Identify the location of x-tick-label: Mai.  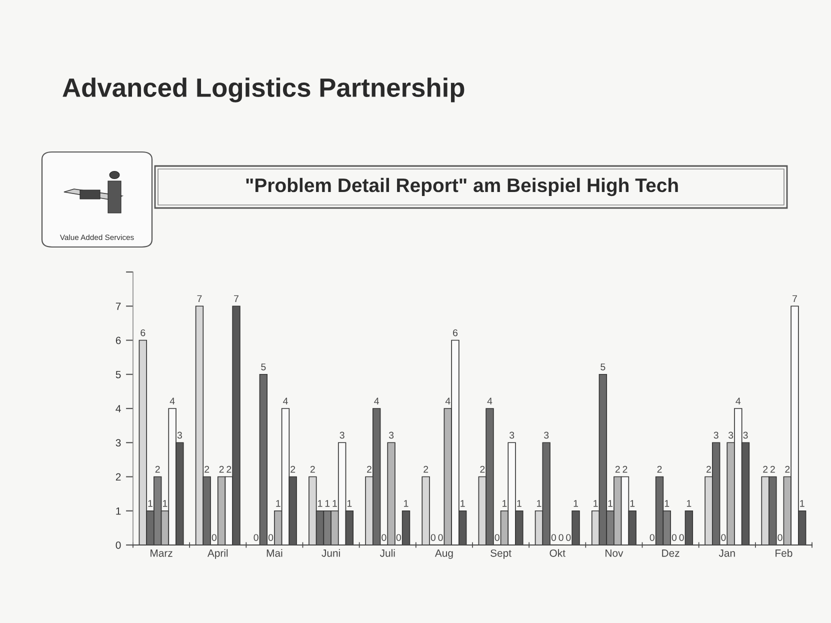
(274, 553).